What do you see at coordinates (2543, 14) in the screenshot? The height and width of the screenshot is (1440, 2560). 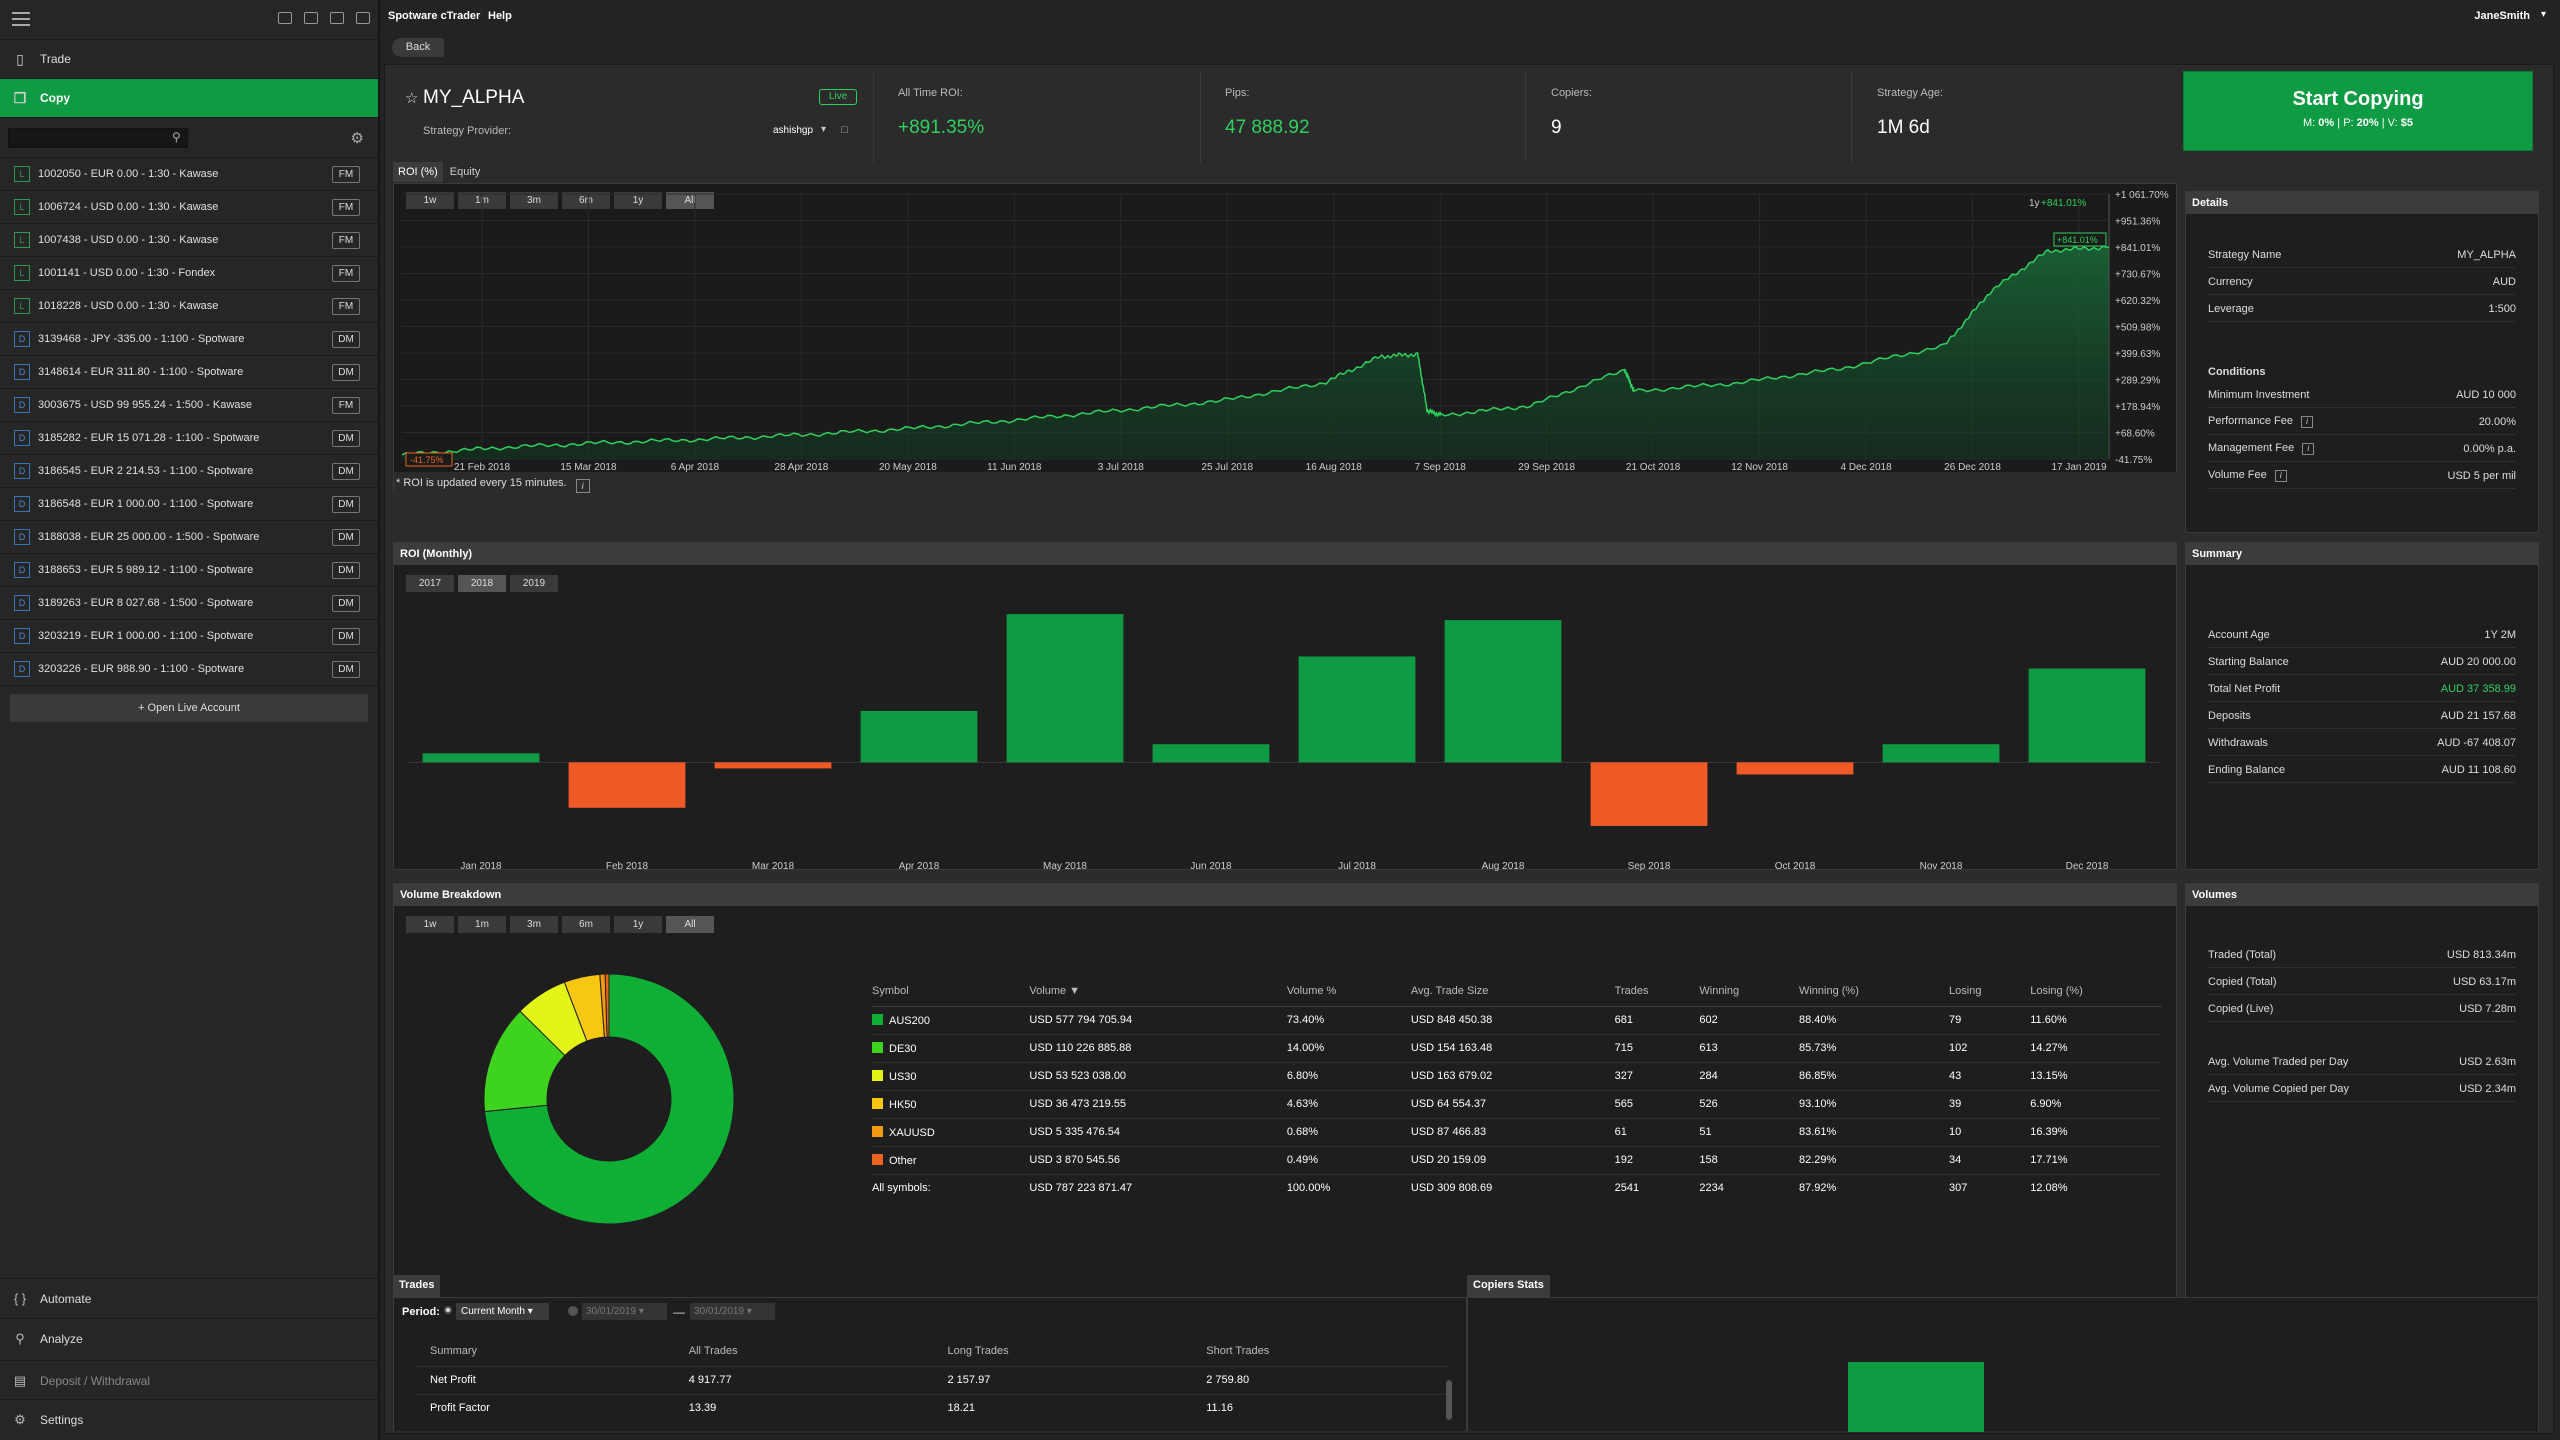 I see `chevron-down-icon: ▾` at bounding box center [2543, 14].